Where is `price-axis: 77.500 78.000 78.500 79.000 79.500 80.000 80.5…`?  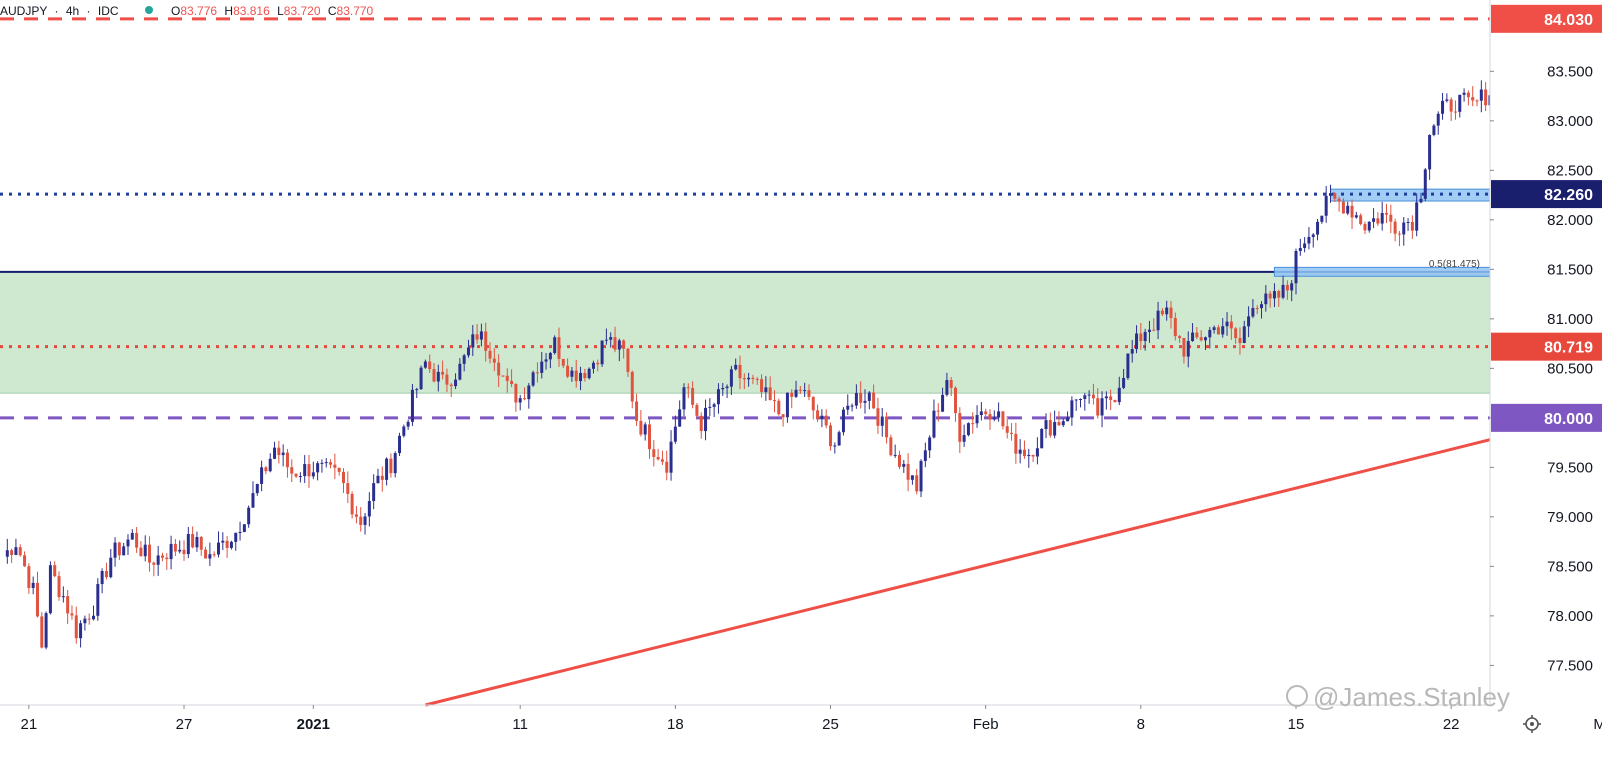 price-axis: 77.500 78.000 78.500 79.000 79.500 80.000 80.5… is located at coordinates (1545, 377).